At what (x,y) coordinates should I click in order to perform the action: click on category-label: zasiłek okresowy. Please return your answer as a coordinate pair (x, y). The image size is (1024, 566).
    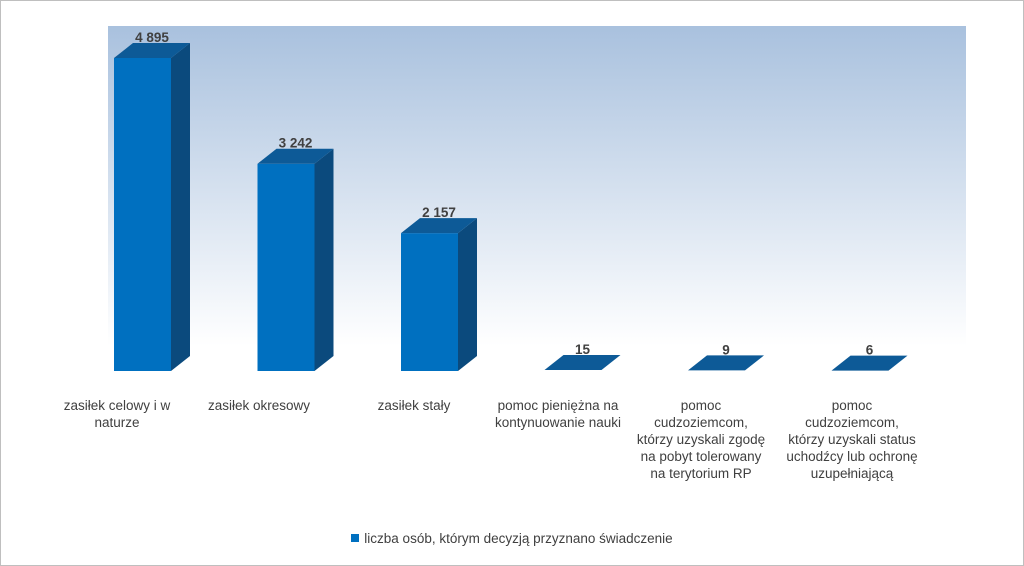
    Looking at the image, I should click on (259, 405).